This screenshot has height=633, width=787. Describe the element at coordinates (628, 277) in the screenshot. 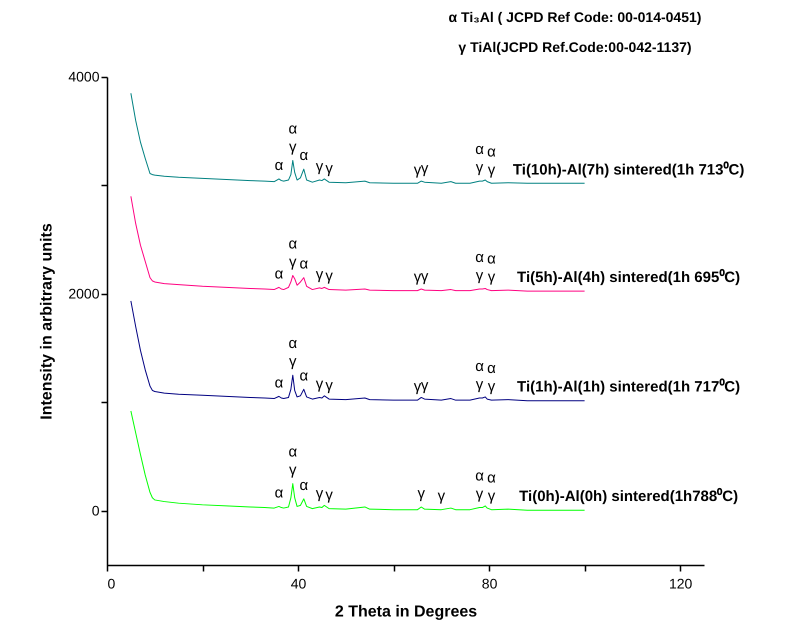

I see `series-label: Ti(5h)-Al(4h) sintered(1h 695⁰C)` at that location.